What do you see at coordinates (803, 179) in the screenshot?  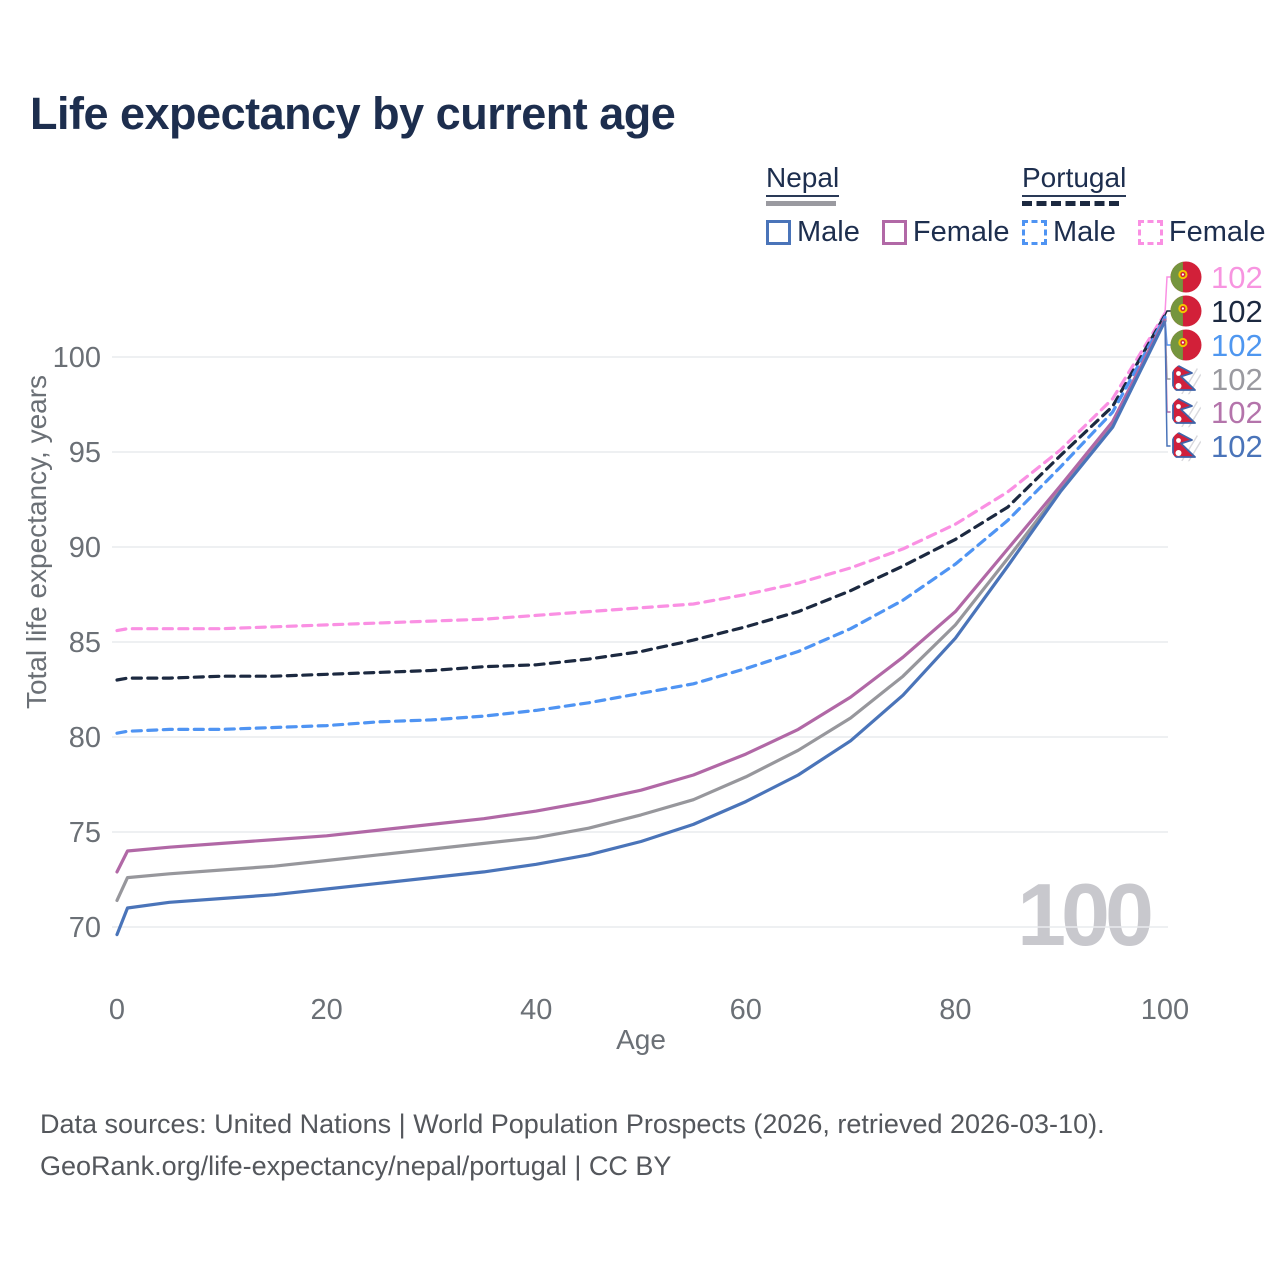 I see `legend-country-nepal: Nepal` at bounding box center [803, 179].